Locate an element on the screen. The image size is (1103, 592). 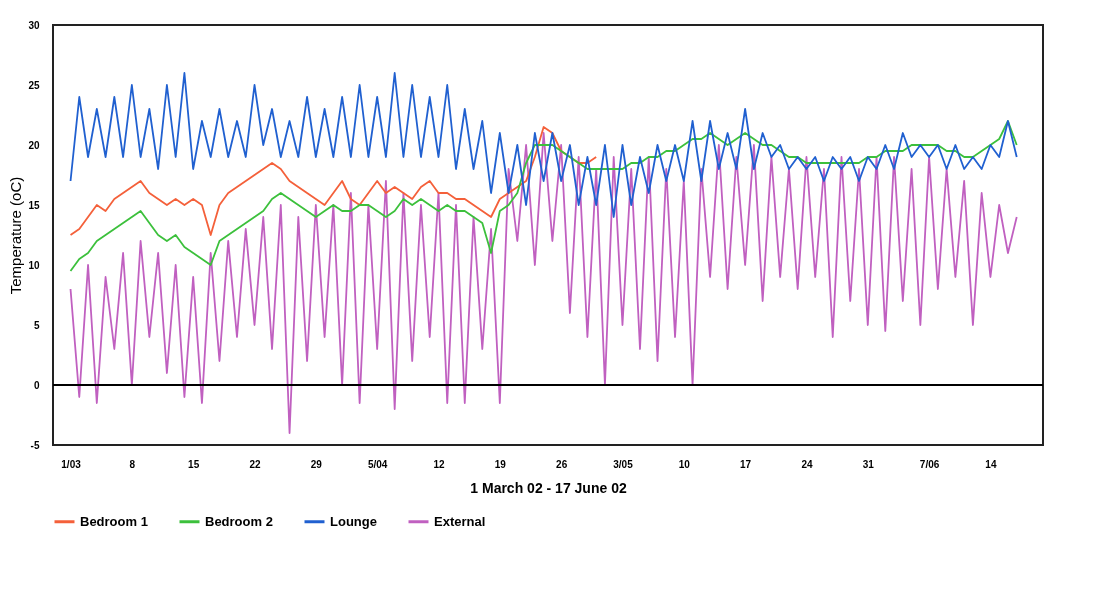
y-tick-label: 0 is located at coordinates (36, 385).